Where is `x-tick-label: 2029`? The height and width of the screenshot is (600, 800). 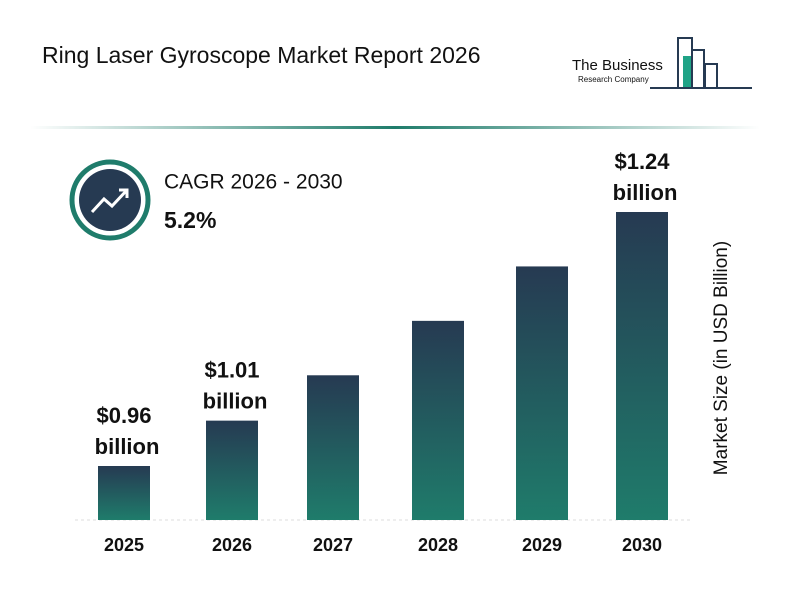
x-tick-label: 2029 is located at coordinates (542, 545).